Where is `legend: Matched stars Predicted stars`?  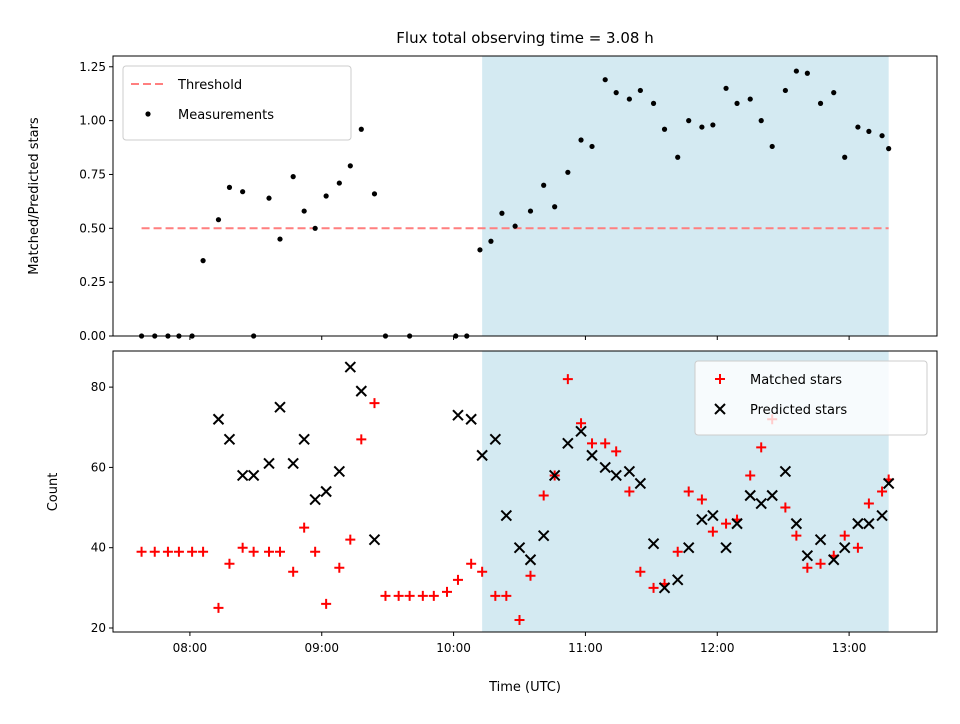
legend: Matched stars Predicted stars is located at coordinates (811, 398).